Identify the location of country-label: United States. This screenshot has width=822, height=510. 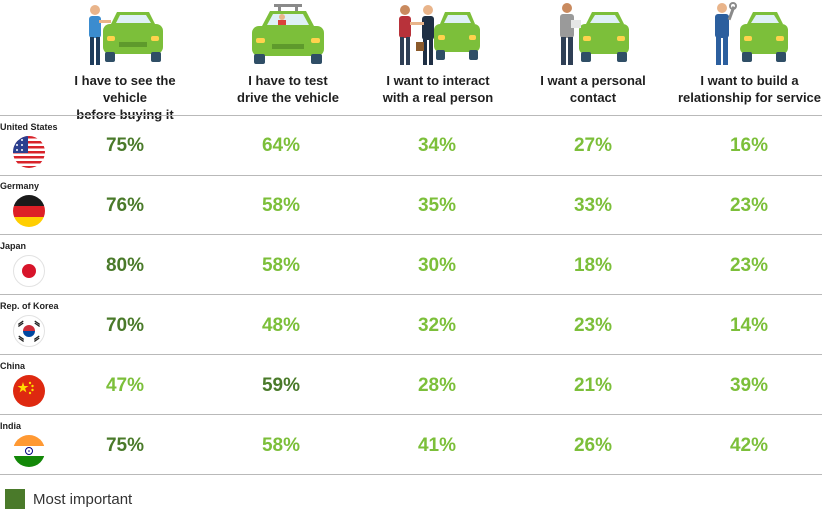
(29, 127).